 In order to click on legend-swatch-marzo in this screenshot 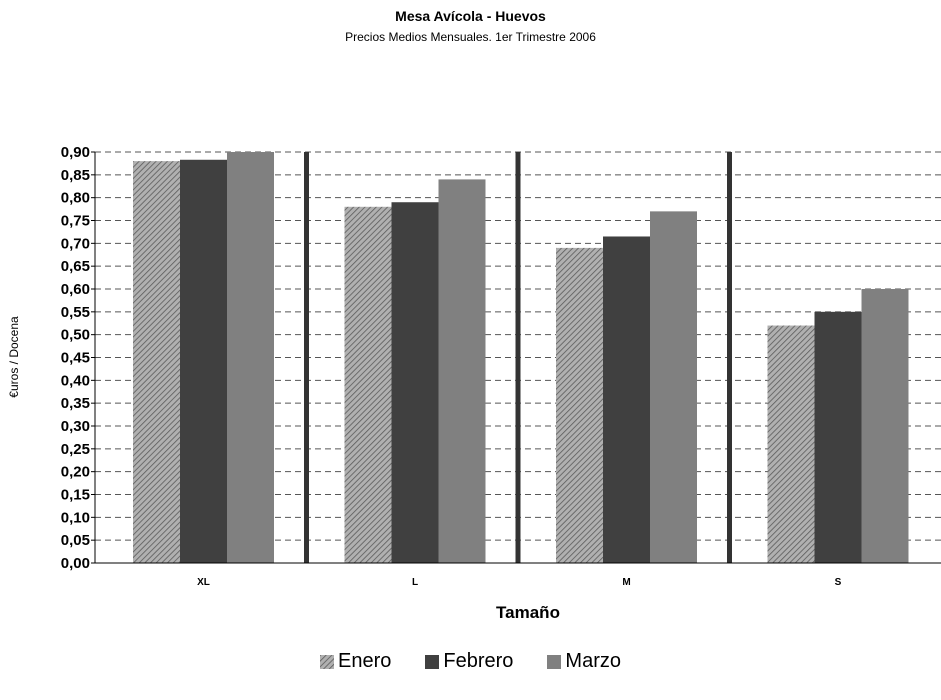, I will do `click(554, 661)`.